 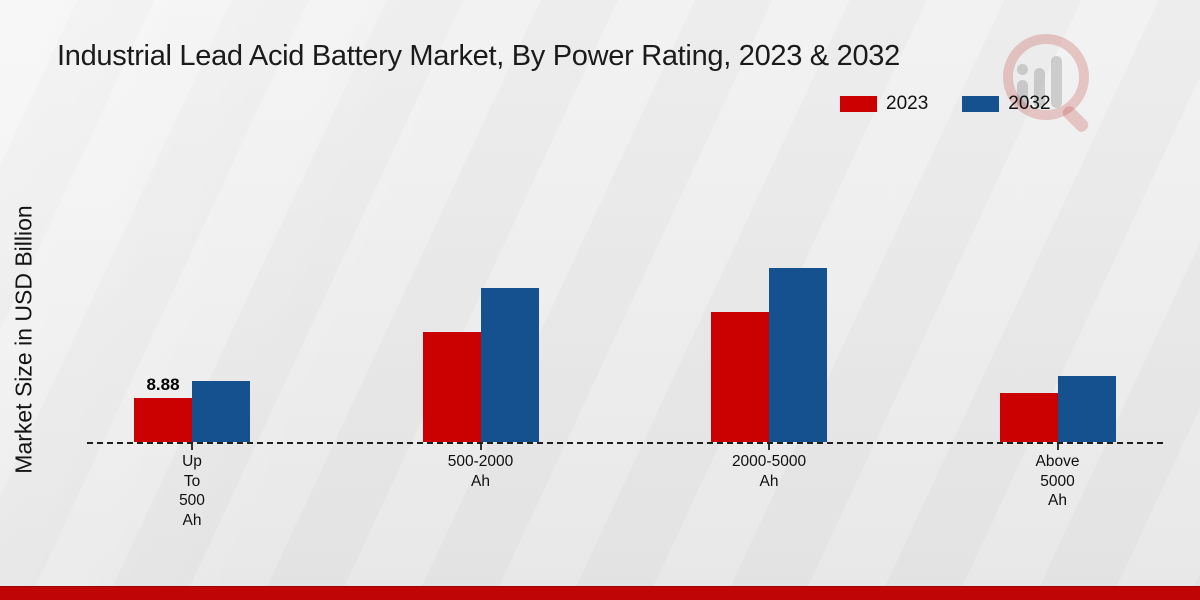 I want to click on watermark-magnifier-ring, so click(x=1046, y=77).